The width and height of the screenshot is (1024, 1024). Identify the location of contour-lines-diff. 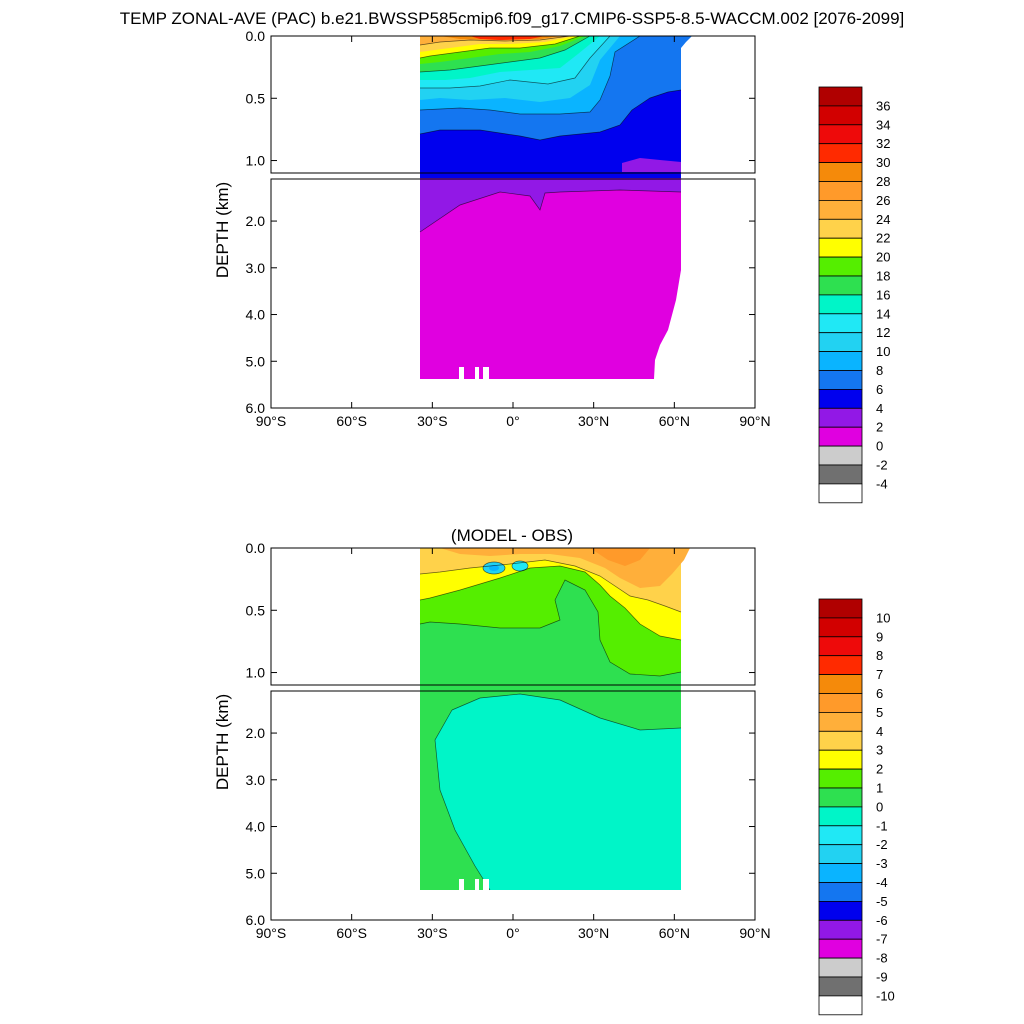
(550, 725).